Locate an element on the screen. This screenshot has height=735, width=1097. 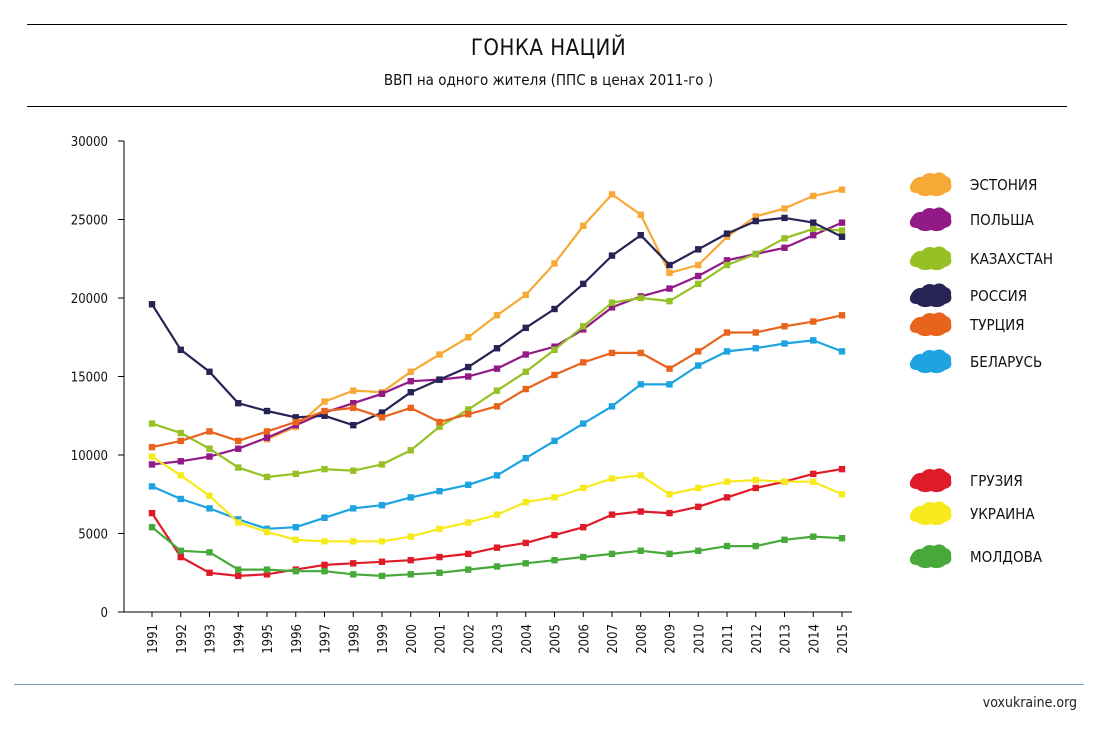
top-rule is located at coordinates (547, 24).